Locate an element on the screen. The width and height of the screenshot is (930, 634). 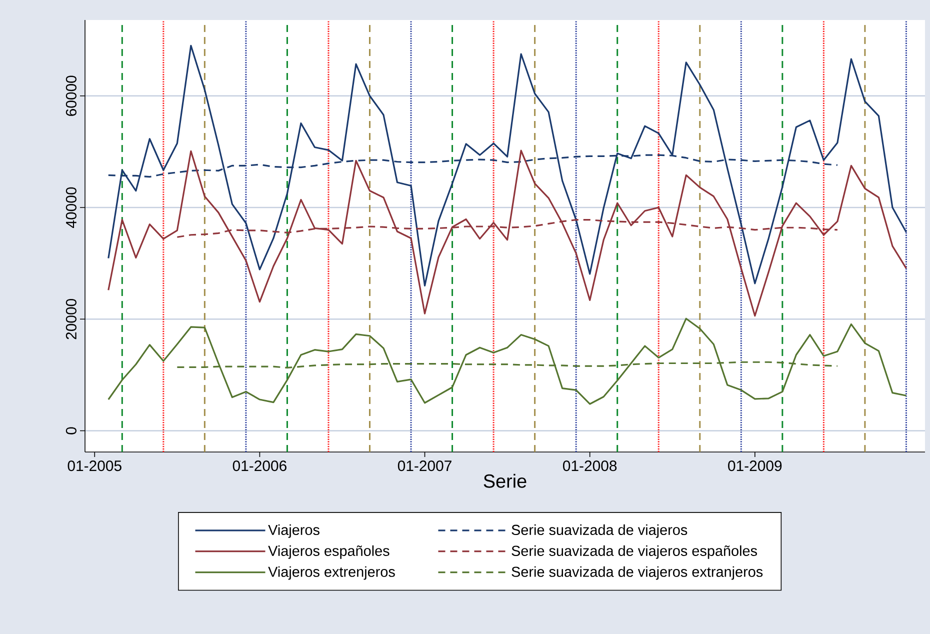
legend-label: Serie suavizada de viajeros españoles is located at coordinates (634, 552).